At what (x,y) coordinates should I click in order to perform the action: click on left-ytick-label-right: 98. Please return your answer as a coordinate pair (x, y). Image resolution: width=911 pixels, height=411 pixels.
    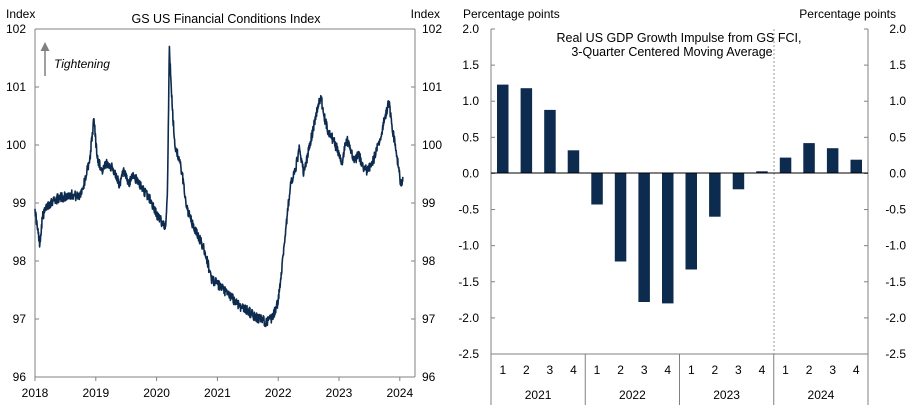
    Looking at the image, I should click on (429, 261).